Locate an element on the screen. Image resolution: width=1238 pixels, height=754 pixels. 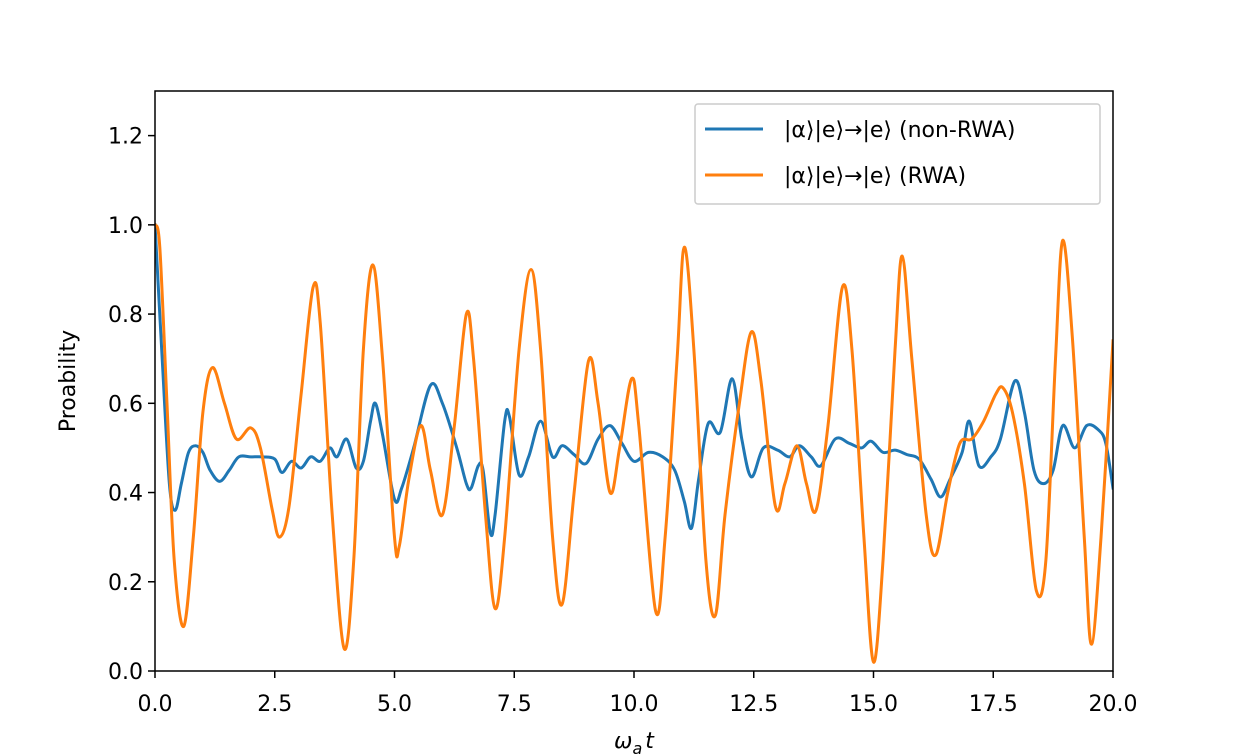
x-tick-label: 15.0 is located at coordinates (873, 704).